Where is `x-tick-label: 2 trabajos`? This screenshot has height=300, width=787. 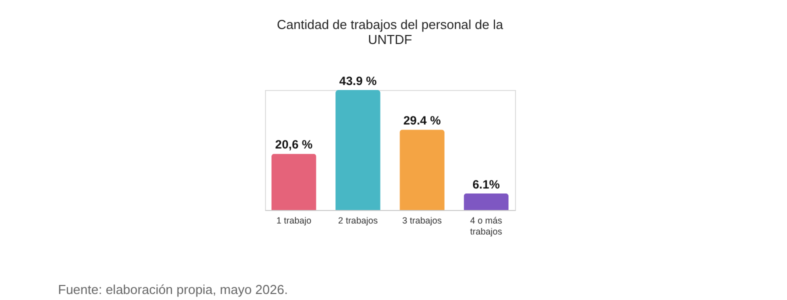
x-tick-label: 2 trabajos is located at coordinates (358, 221).